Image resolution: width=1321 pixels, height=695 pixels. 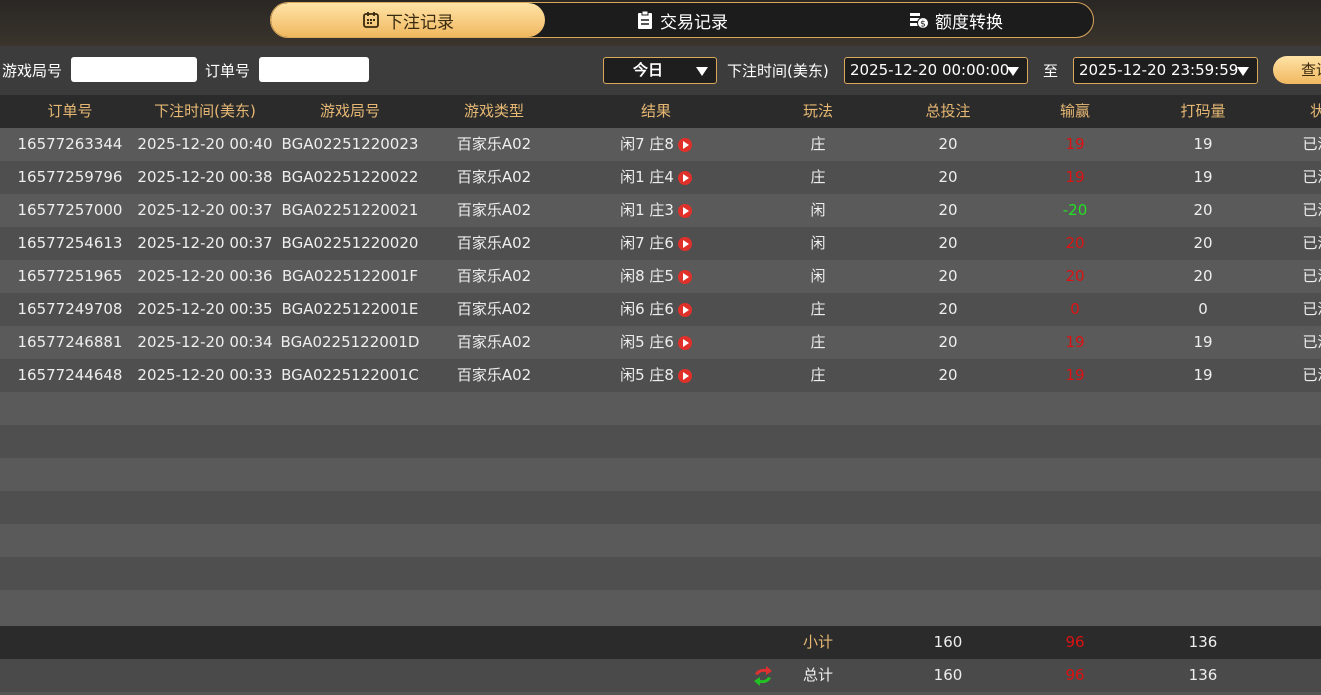 What do you see at coordinates (818, 243) in the screenshot?
I see `cell: 闲` at bounding box center [818, 243].